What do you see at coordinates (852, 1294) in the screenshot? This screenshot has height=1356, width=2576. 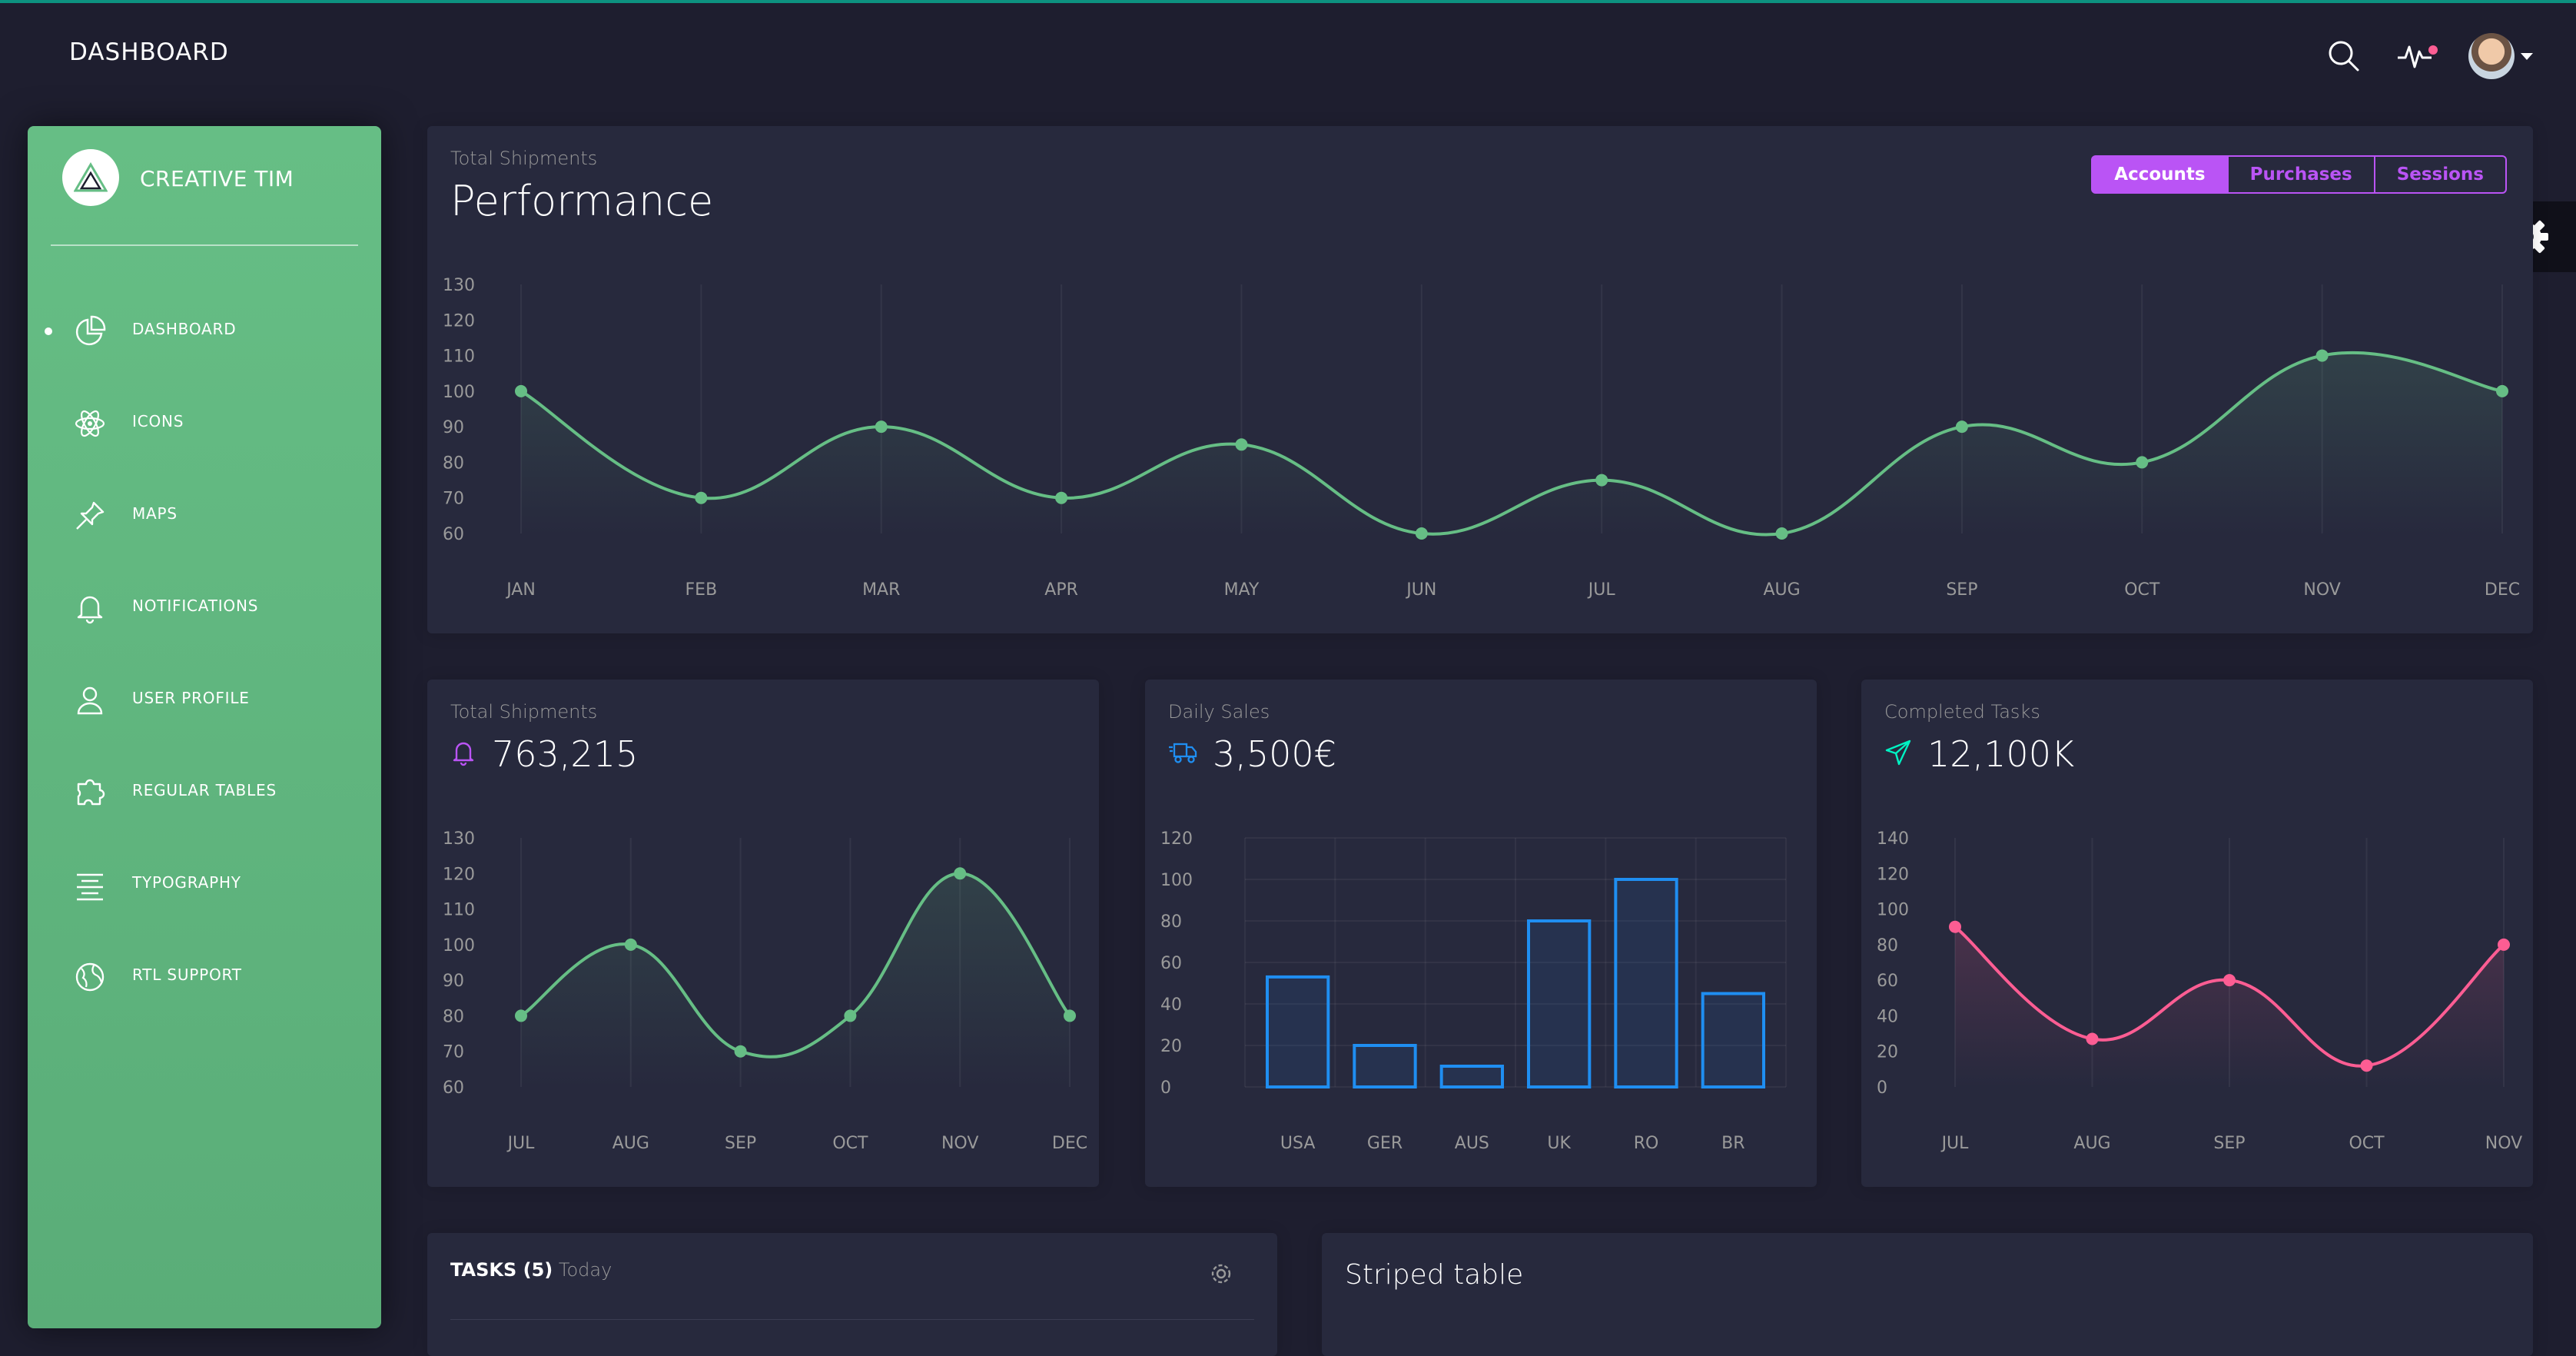 I see `tasks-card: TASKS (5) Today` at bounding box center [852, 1294].